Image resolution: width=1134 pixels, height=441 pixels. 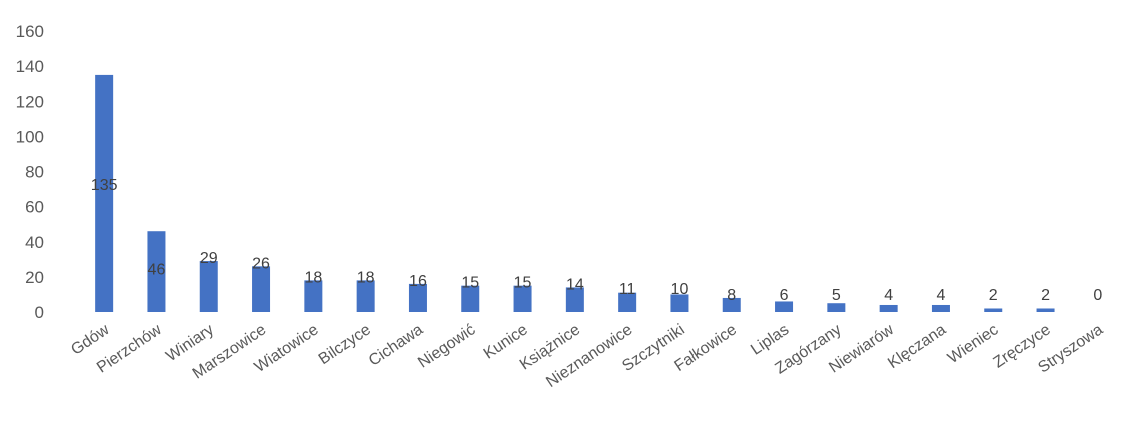 What do you see at coordinates (396, 345) in the screenshot?
I see `x-tick-label: Cichawa` at bounding box center [396, 345].